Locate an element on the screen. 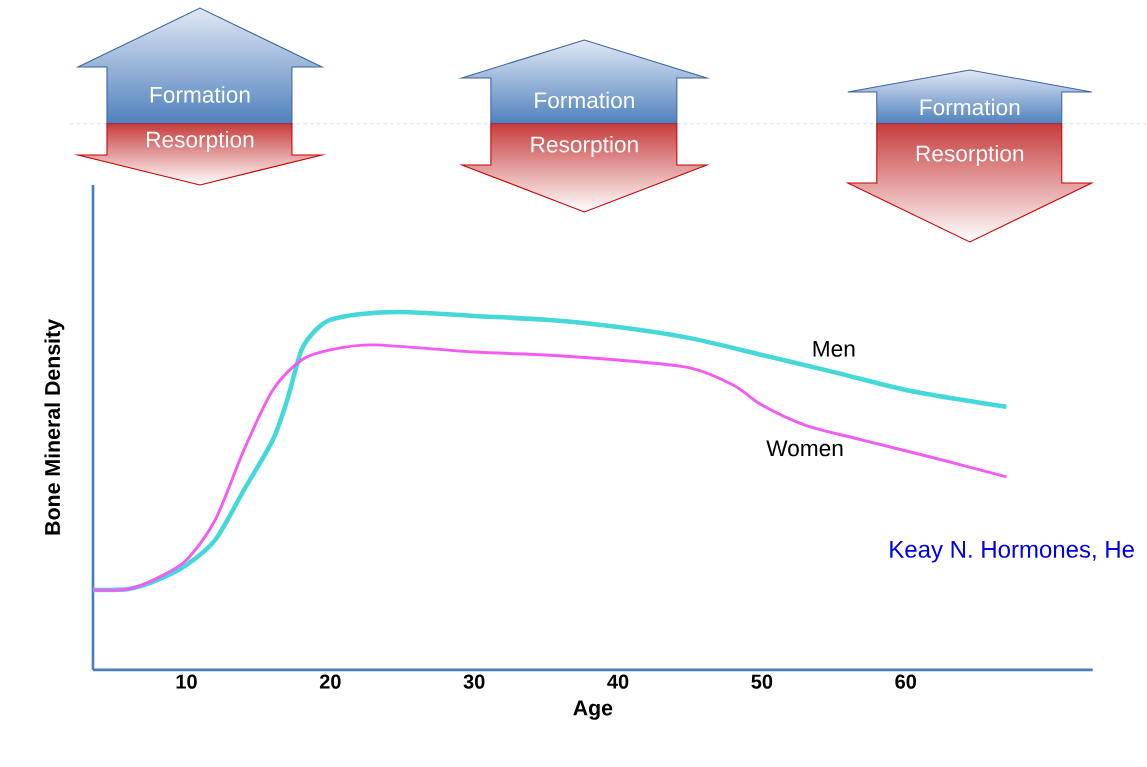 The width and height of the screenshot is (1147, 767). annotation: Keay N. Hormones, He is located at coordinates (1012, 552).